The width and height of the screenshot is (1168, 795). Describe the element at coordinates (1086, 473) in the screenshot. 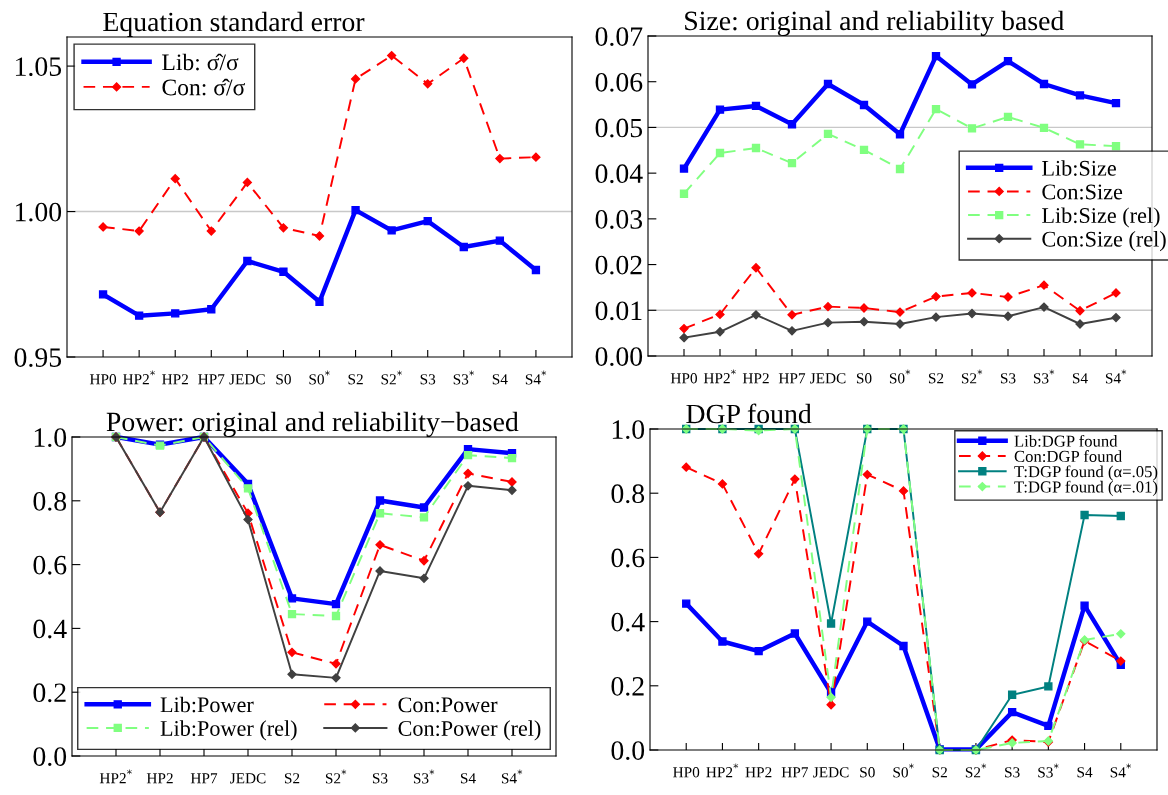

I see `legend-label: T:DGP found (α=.05)` at that location.